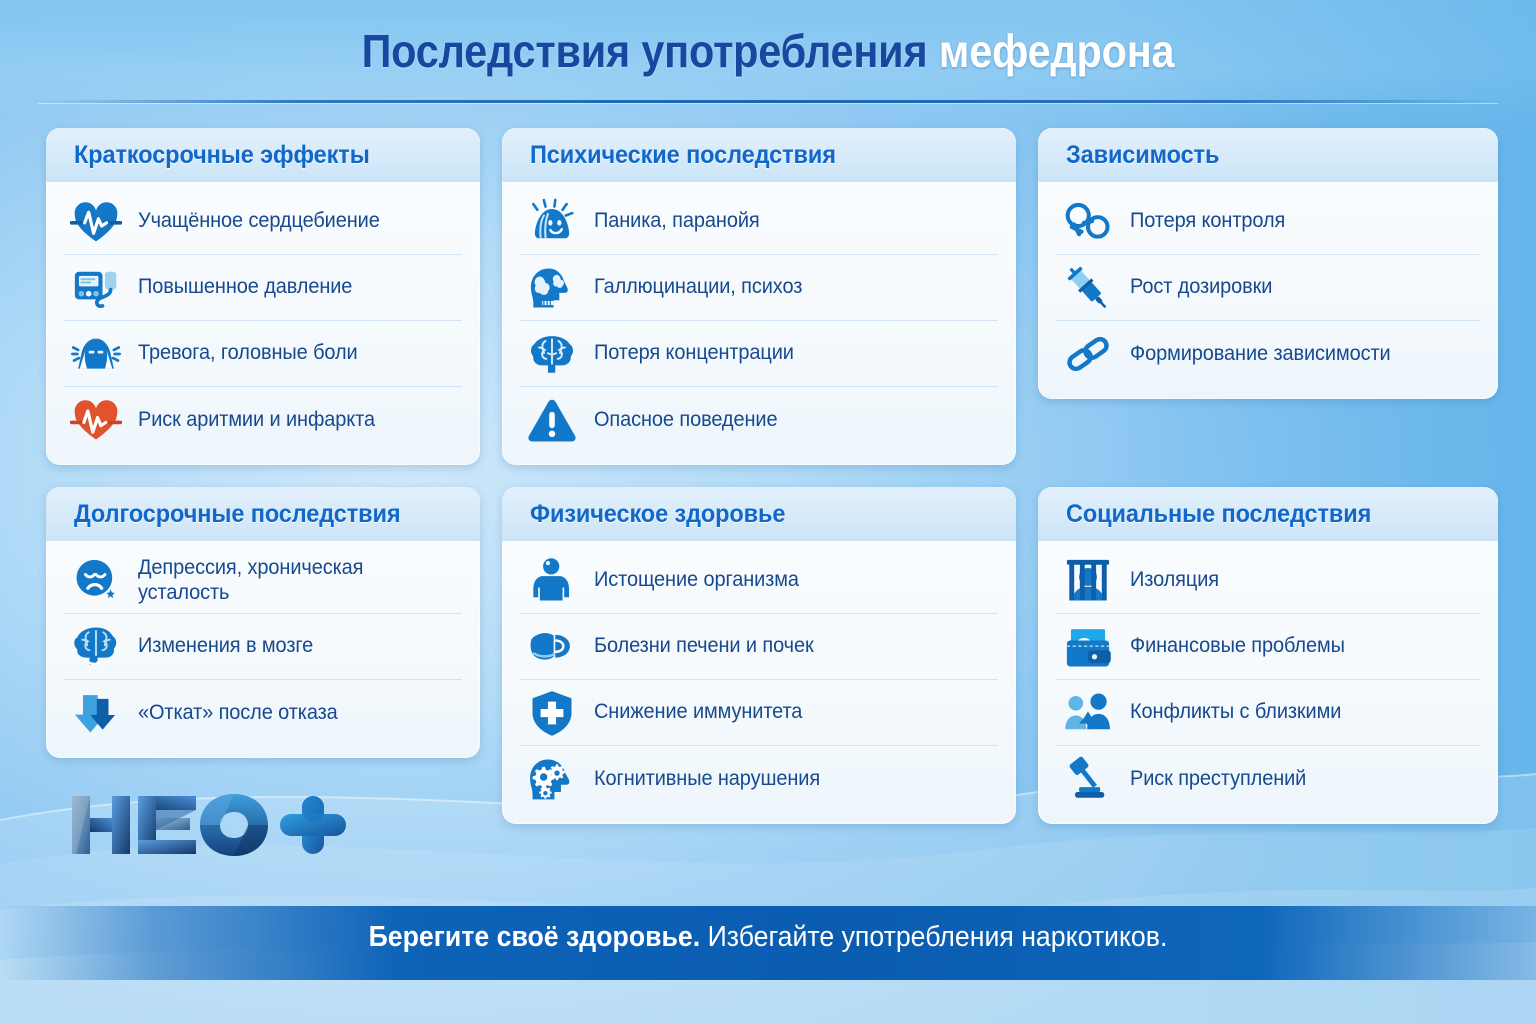  I want to click on card-header: Психические последствия, so click(759, 155).